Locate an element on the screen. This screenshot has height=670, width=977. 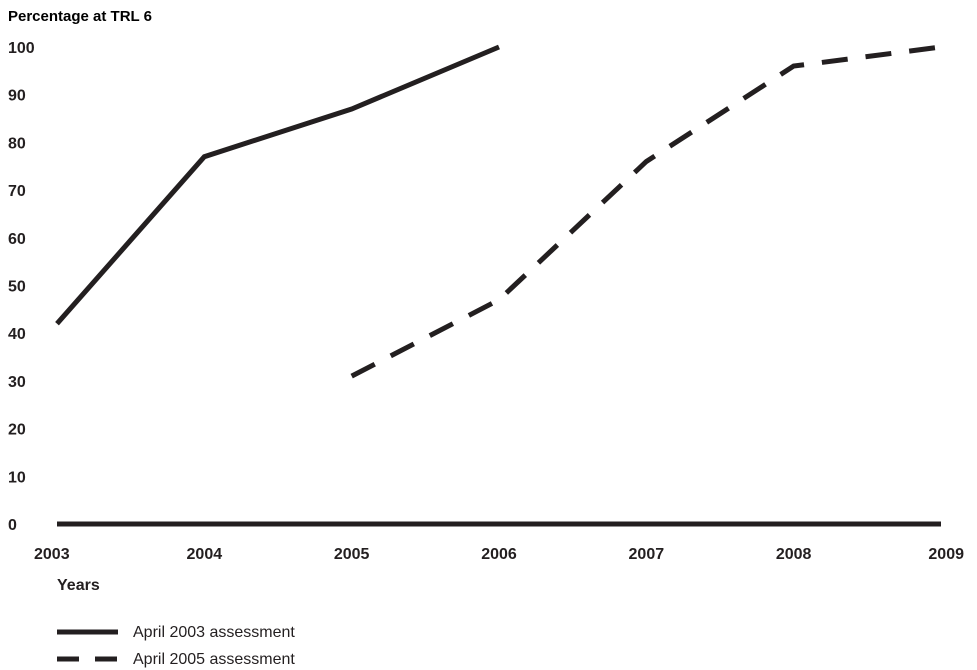
y-tick-labels: 0 10 20 30 40 50 60 70 80 90 100 is located at coordinates (21, 287).